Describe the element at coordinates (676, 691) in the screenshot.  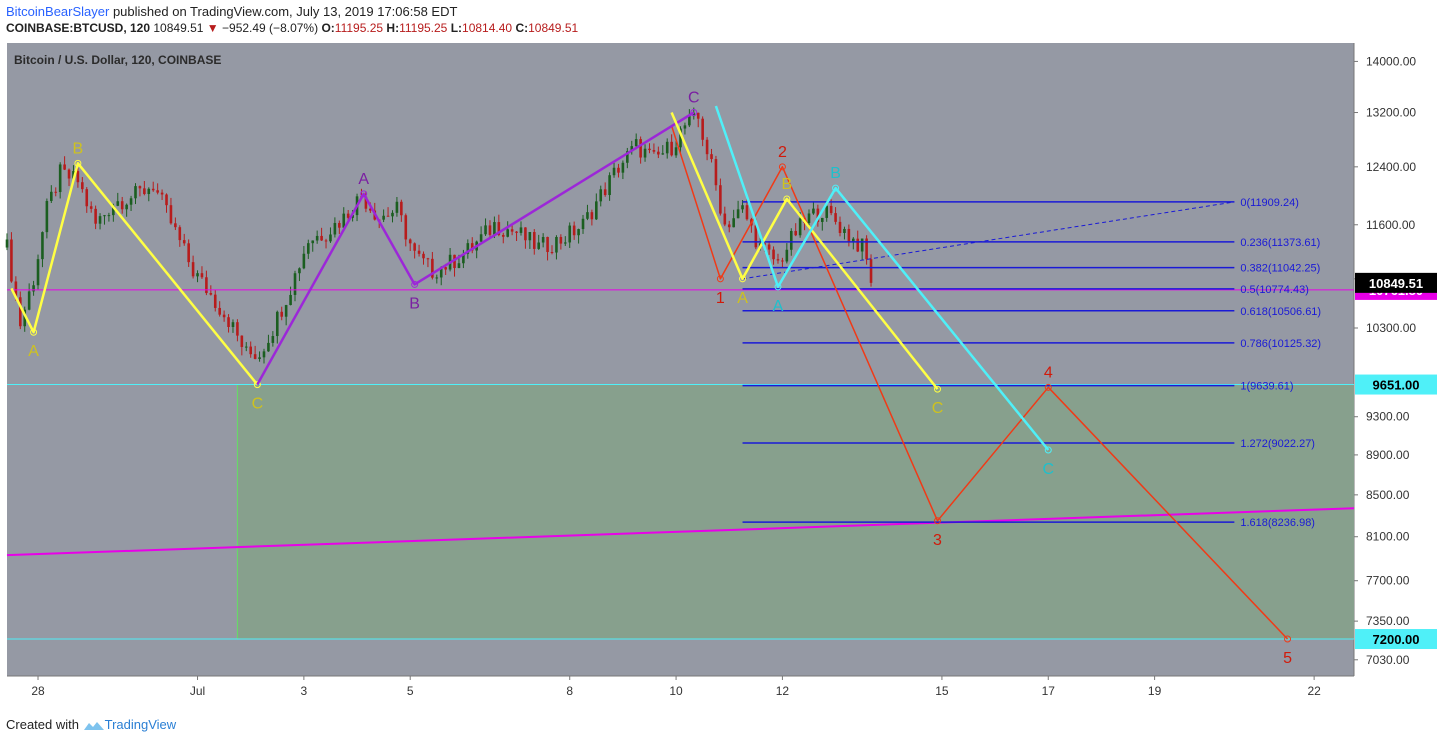
I see `x-tick-label: 10` at that location.